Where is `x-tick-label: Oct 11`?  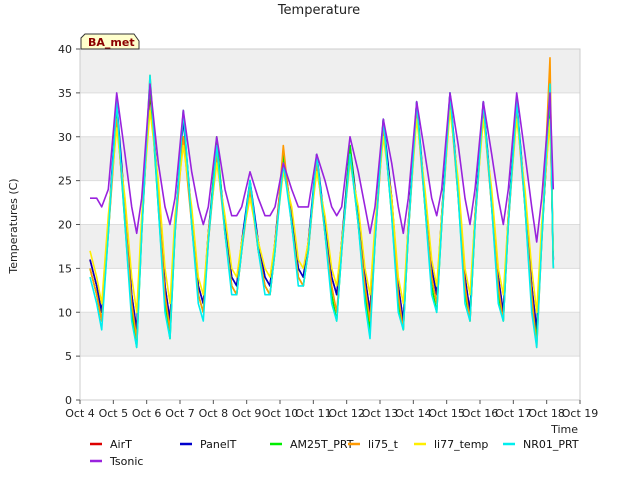
x-tick-label: Oct 11 is located at coordinates (313, 413).